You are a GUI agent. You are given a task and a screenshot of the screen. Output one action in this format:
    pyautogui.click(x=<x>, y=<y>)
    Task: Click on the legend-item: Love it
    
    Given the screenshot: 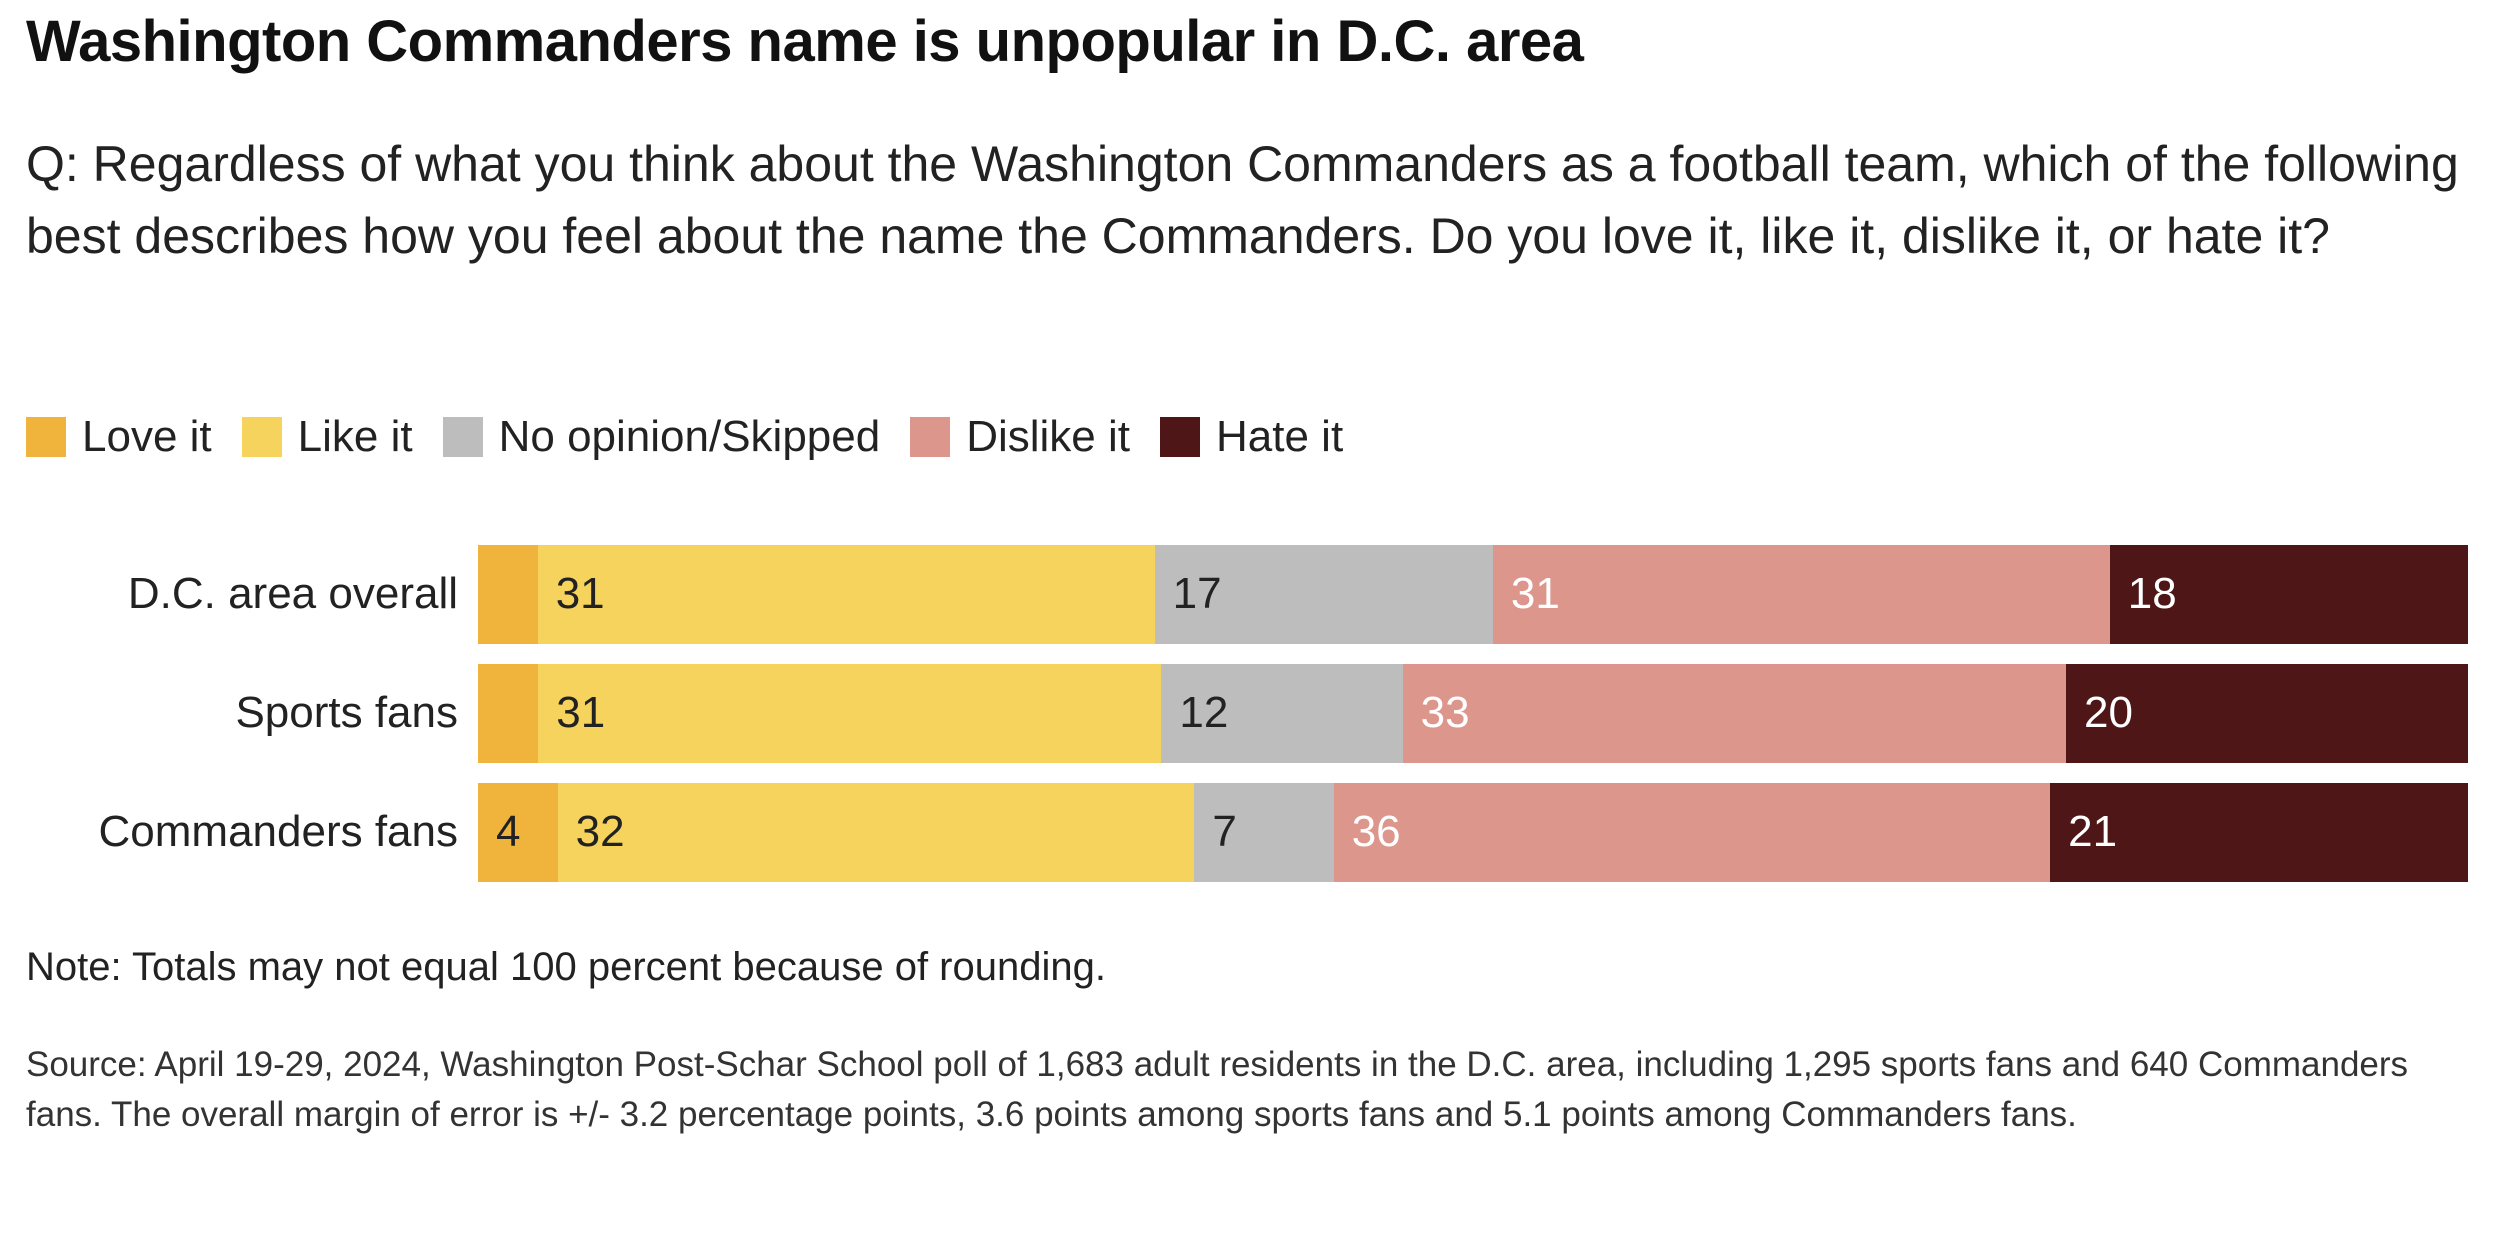 What is the action you would take?
    pyautogui.click(x=119, y=437)
    